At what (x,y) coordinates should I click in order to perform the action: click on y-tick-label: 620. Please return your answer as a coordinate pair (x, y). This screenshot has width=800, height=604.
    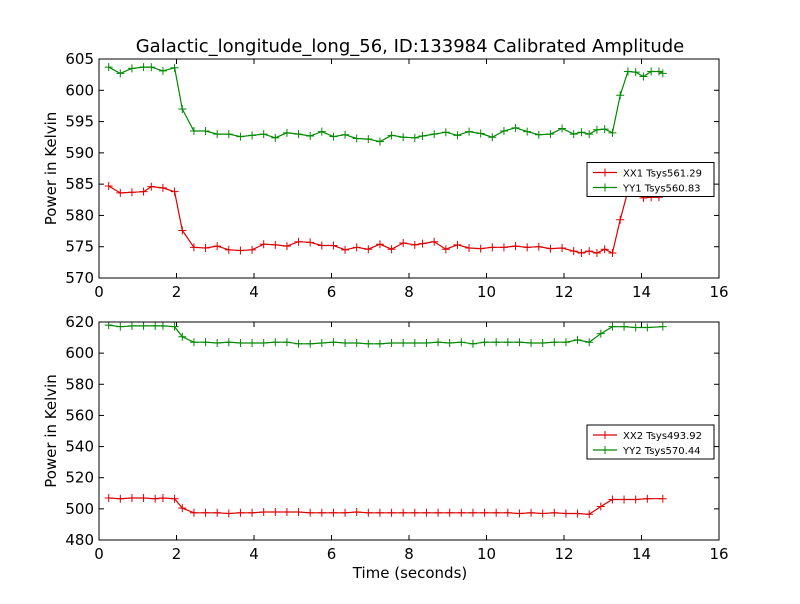
    Looking at the image, I should click on (79, 322).